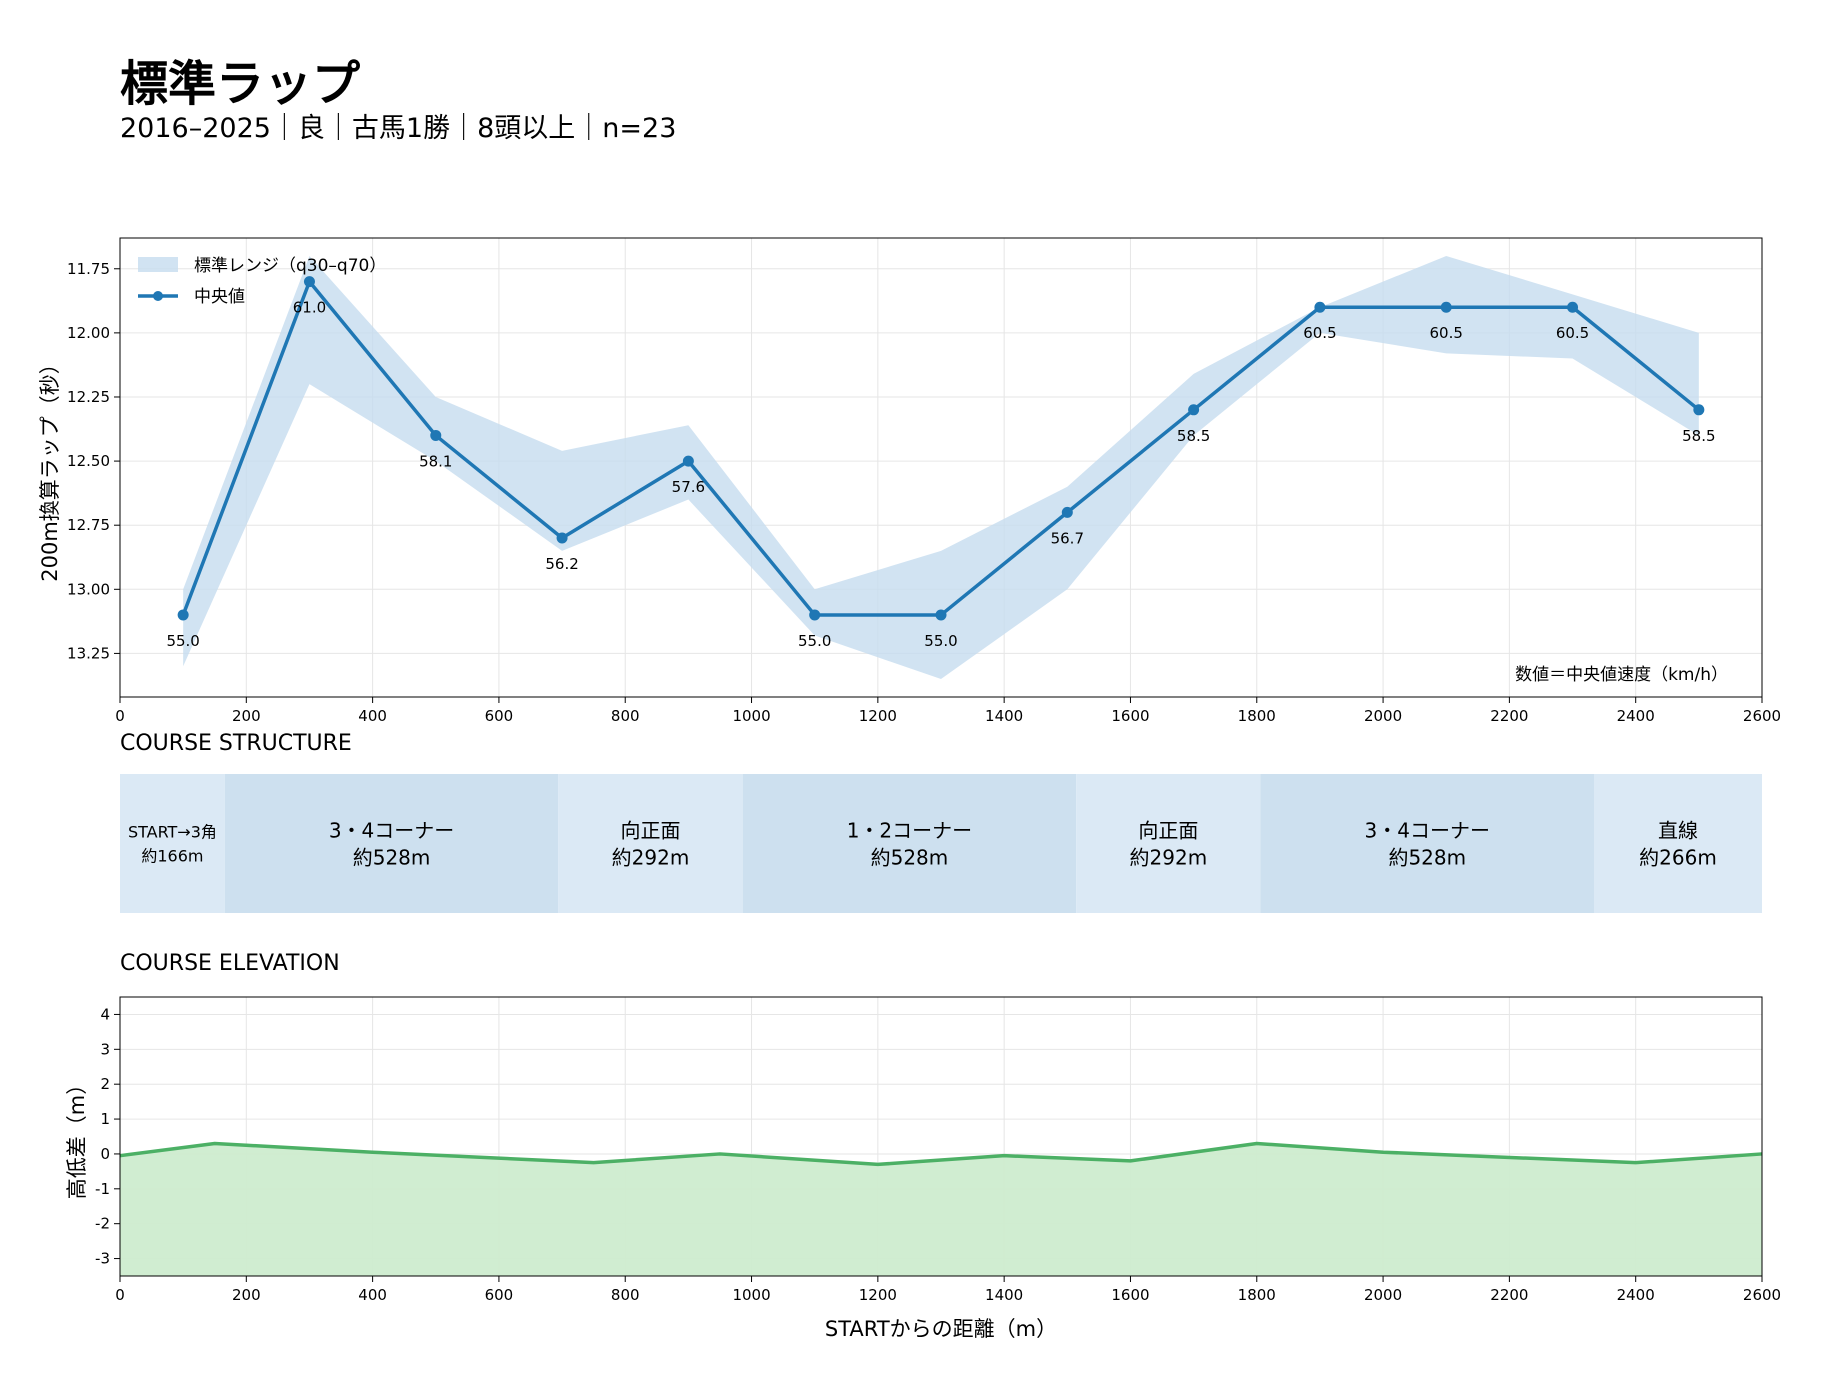 The height and width of the screenshot is (1388, 1834). I want to click on elevation-x-tick-label: 200, so click(246, 1295).